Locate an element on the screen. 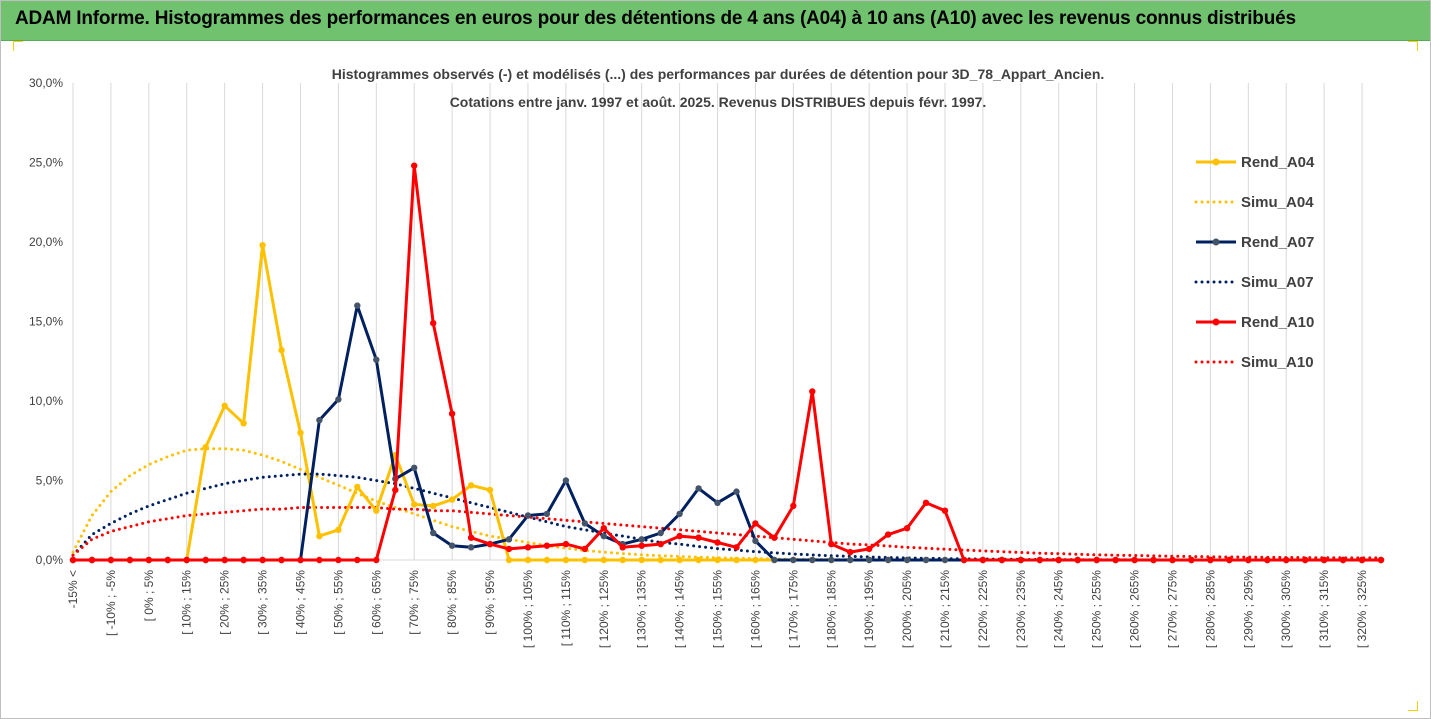 This screenshot has width=1431, height=719. x-tick-label: -15% < is located at coordinates (73, 589).